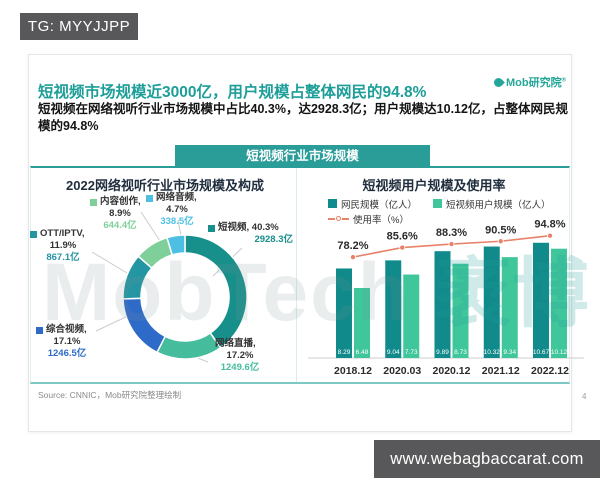  Describe the element at coordinates (176, 198) in the screenshot. I see `online-audio-name: 网络音频` at that location.